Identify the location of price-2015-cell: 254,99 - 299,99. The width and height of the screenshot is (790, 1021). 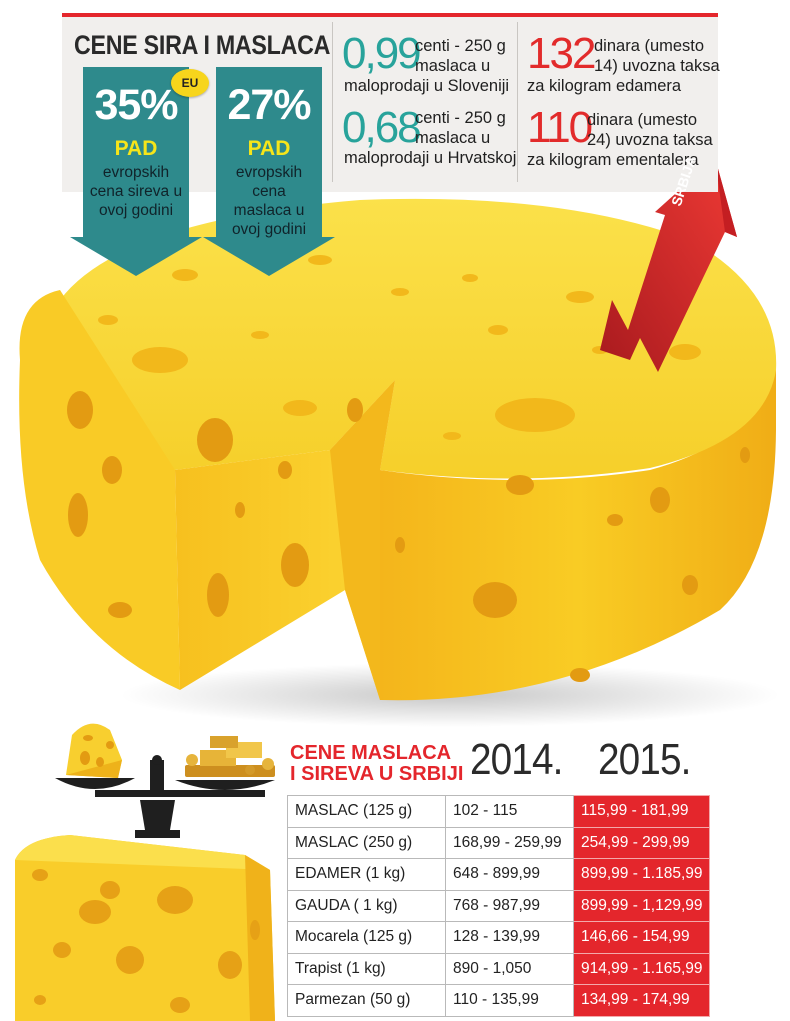
(641, 842).